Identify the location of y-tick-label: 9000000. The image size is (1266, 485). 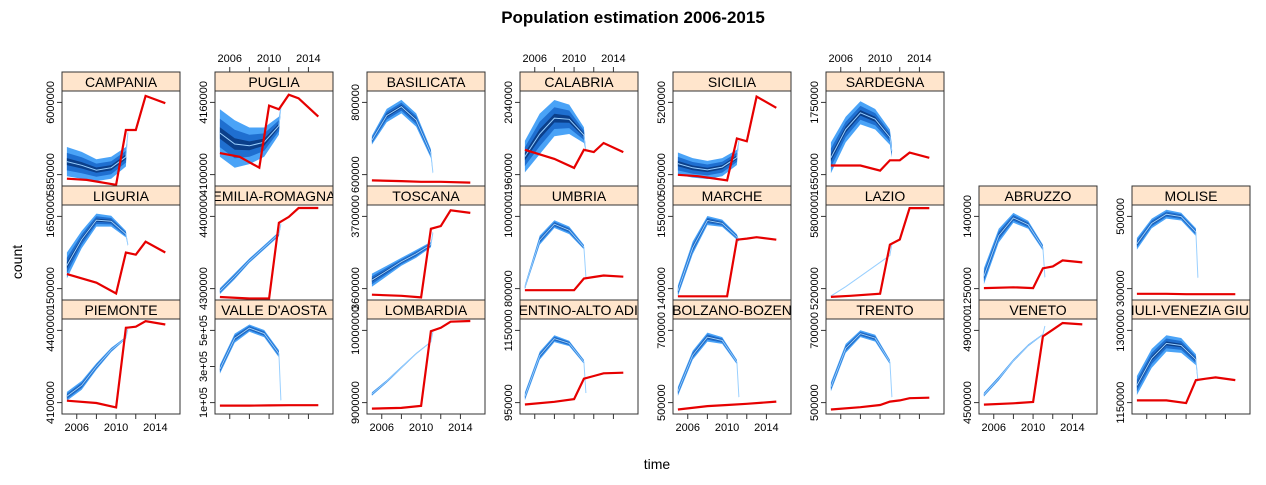
(356, 402).